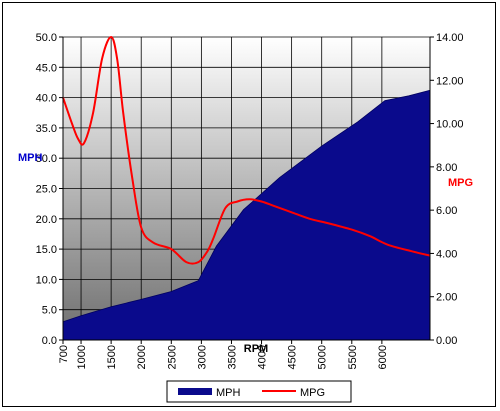 This screenshot has width=500, height=411. Describe the element at coordinates (46, 250) in the screenshot. I see `left-tick-label: 15.0` at that location.